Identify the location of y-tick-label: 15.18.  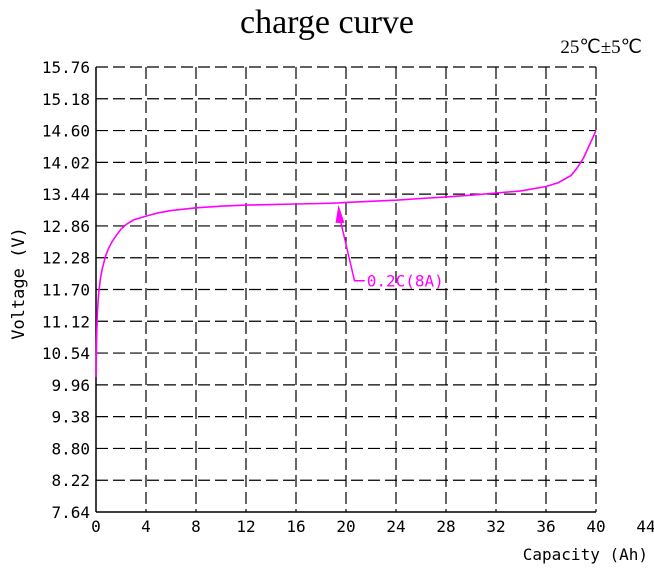
(66, 99).